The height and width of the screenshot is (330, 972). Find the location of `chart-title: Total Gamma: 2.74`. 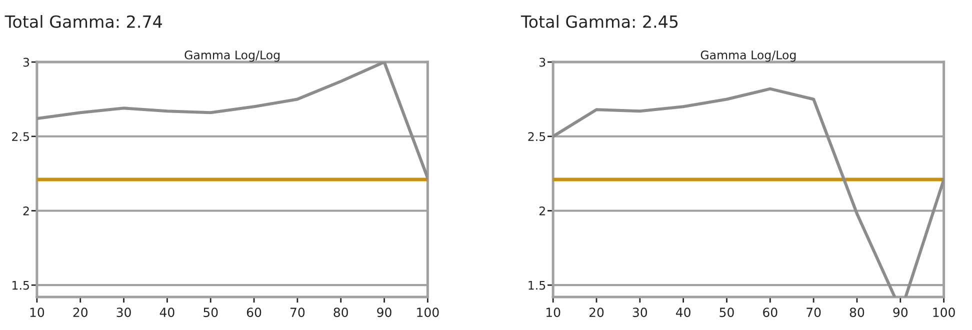

chart-title: Total Gamma: 2.74 is located at coordinates (83, 21).